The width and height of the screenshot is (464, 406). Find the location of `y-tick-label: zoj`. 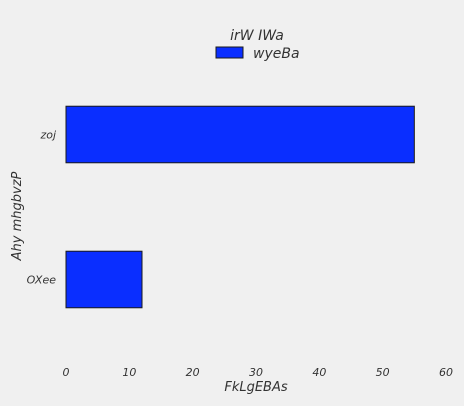

y-tick-label: zoj is located at coordinates (48, 135).